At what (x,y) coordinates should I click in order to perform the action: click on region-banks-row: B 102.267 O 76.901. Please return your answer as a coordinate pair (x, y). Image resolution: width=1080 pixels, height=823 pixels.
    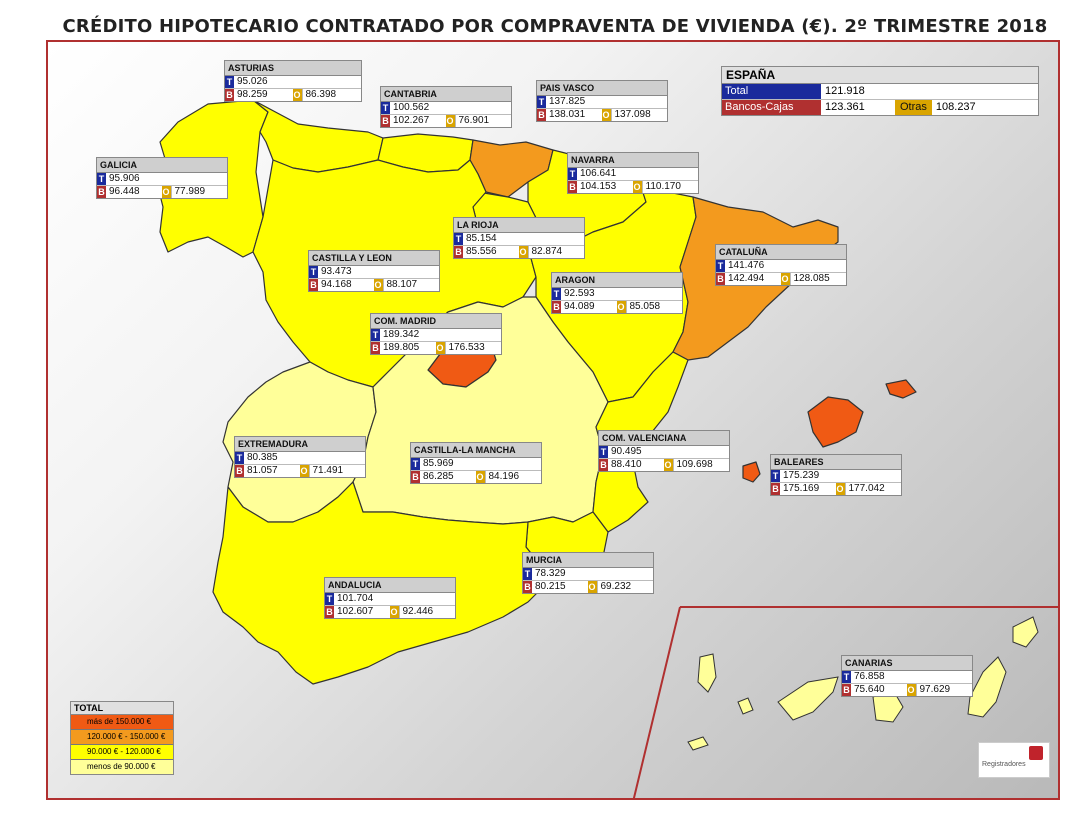
    Looking at the image, I should click on (446, 121).